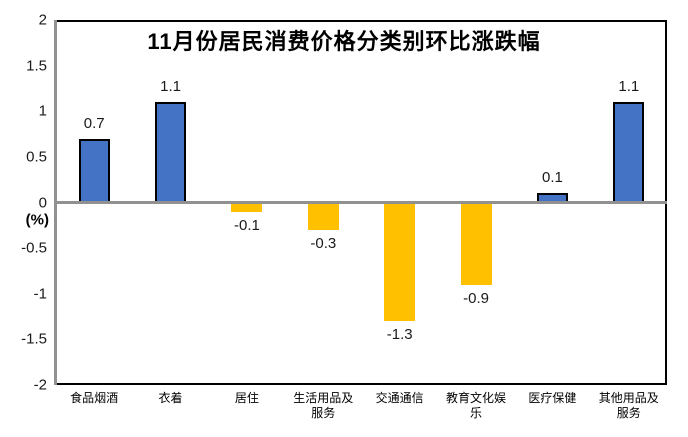 This screenshot has width=688, height=437. What do you see at coordinates (42, 202) in the screenshot?
I see `y-tick-label: 0` at bounding box center [42, 202].